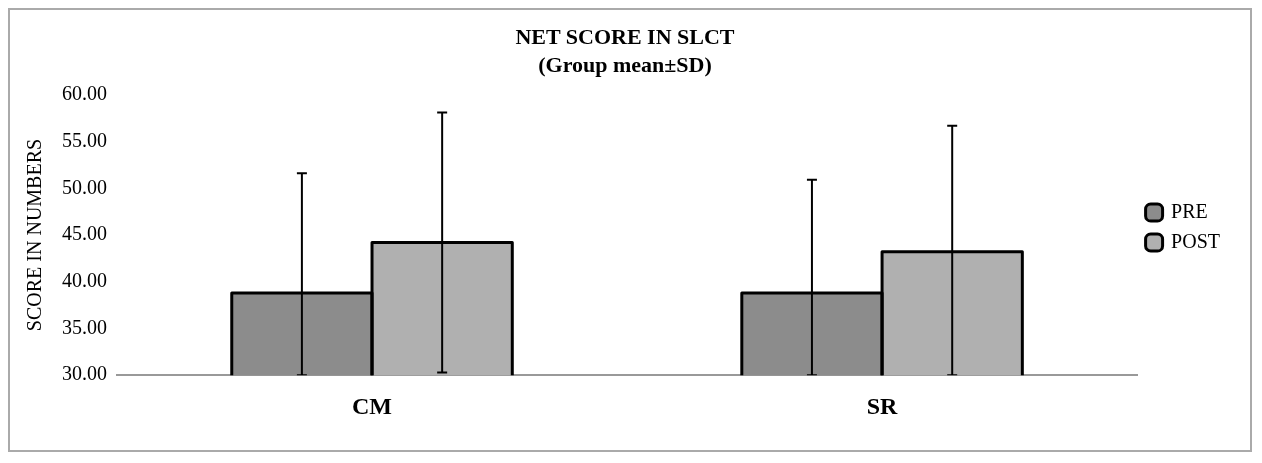 Image resolution: width=1262 pixels, height=463 pixels. What do you see at coordinates (84, 326) in the screenshot?
I see `y-tick-label: 35.00` at bounding box center [84, 326].